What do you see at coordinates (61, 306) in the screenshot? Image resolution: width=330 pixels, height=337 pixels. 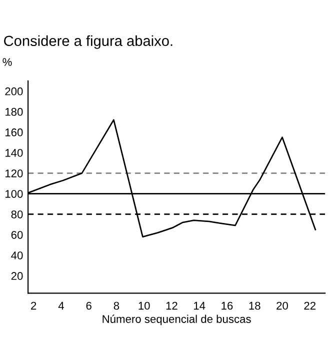 I see `x-tick-label: 4` at bounding box center [61, 306].